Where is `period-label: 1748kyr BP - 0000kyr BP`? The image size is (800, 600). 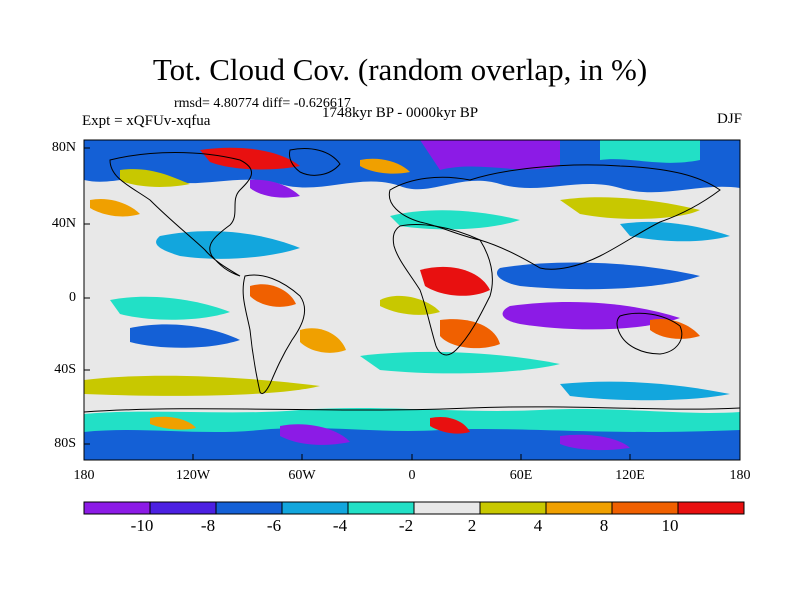 period-label: 1748kyr BP - 0000kyr BP is located at coordinates (400, 113).